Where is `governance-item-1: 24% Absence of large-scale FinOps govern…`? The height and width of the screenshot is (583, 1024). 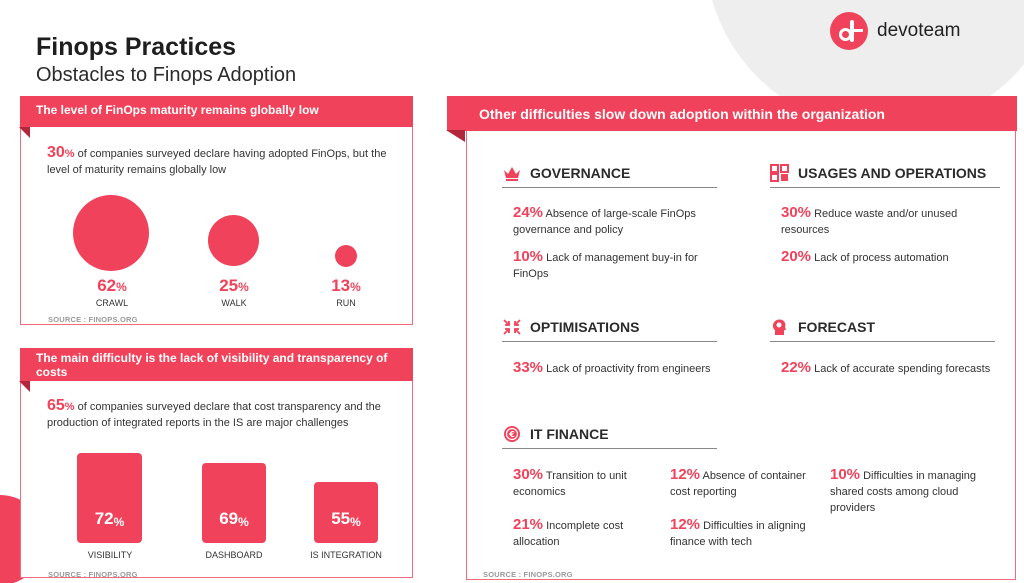
governance-item-1: 24% Absence of large-scale FinOps govern… is located at coordinates (604, 220).